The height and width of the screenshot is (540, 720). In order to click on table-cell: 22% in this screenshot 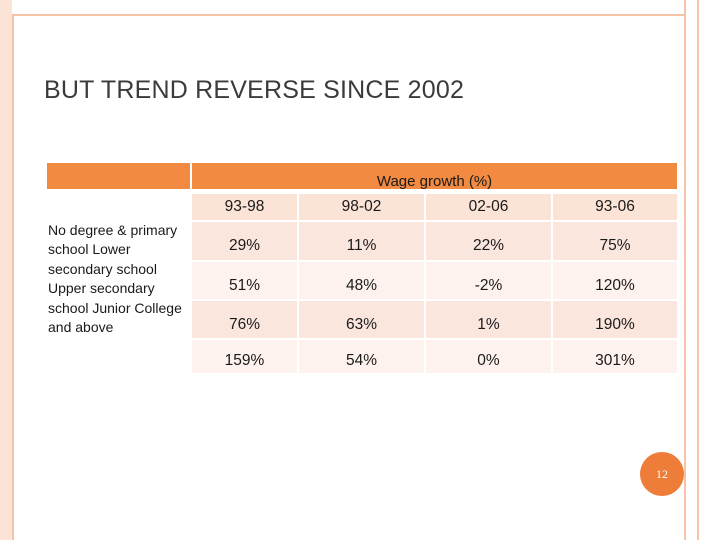, I will do `click(488, 241)`.